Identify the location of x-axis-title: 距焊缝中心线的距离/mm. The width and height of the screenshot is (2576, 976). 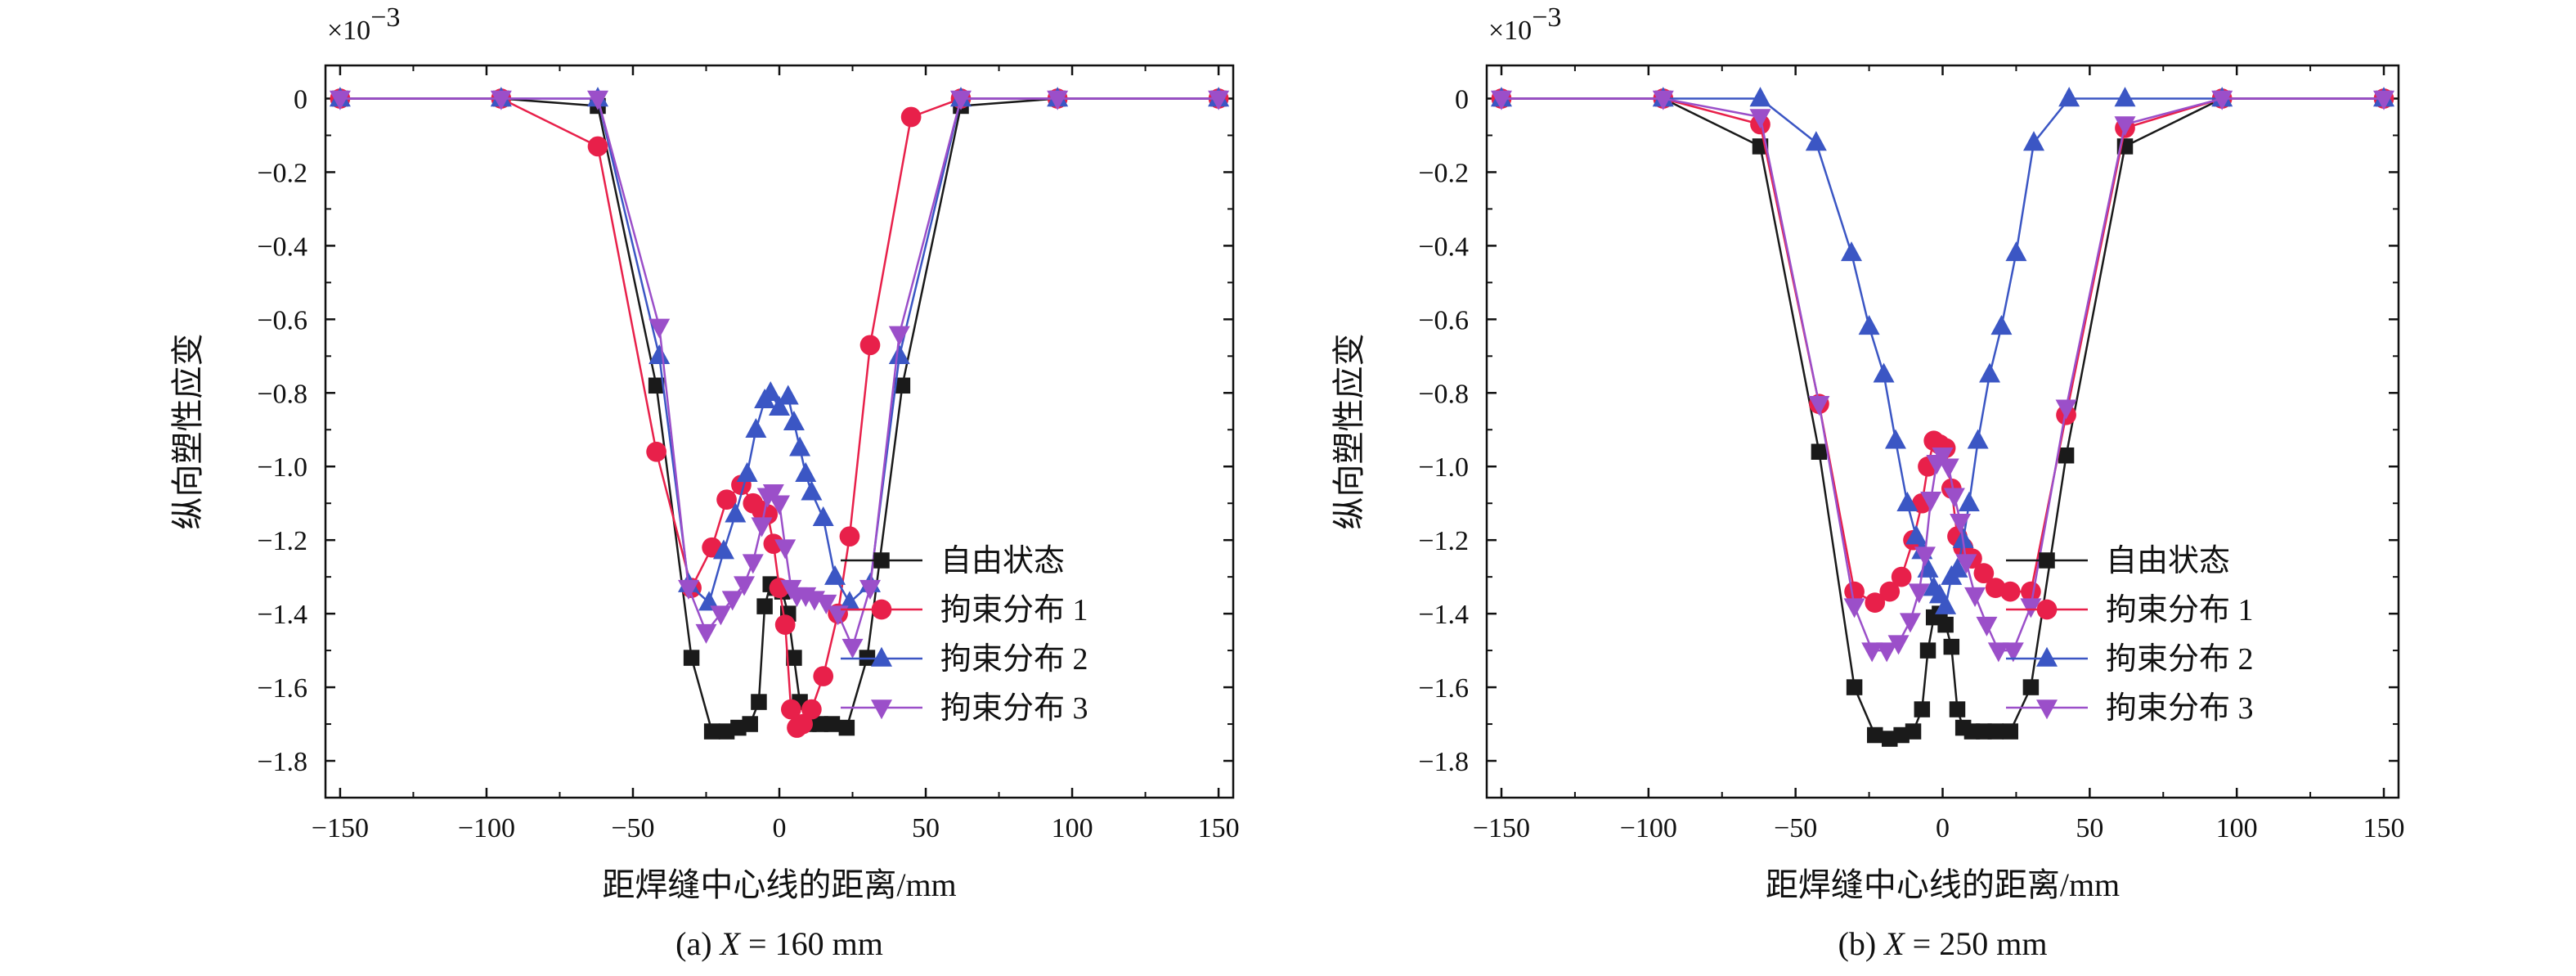
(779, 884).